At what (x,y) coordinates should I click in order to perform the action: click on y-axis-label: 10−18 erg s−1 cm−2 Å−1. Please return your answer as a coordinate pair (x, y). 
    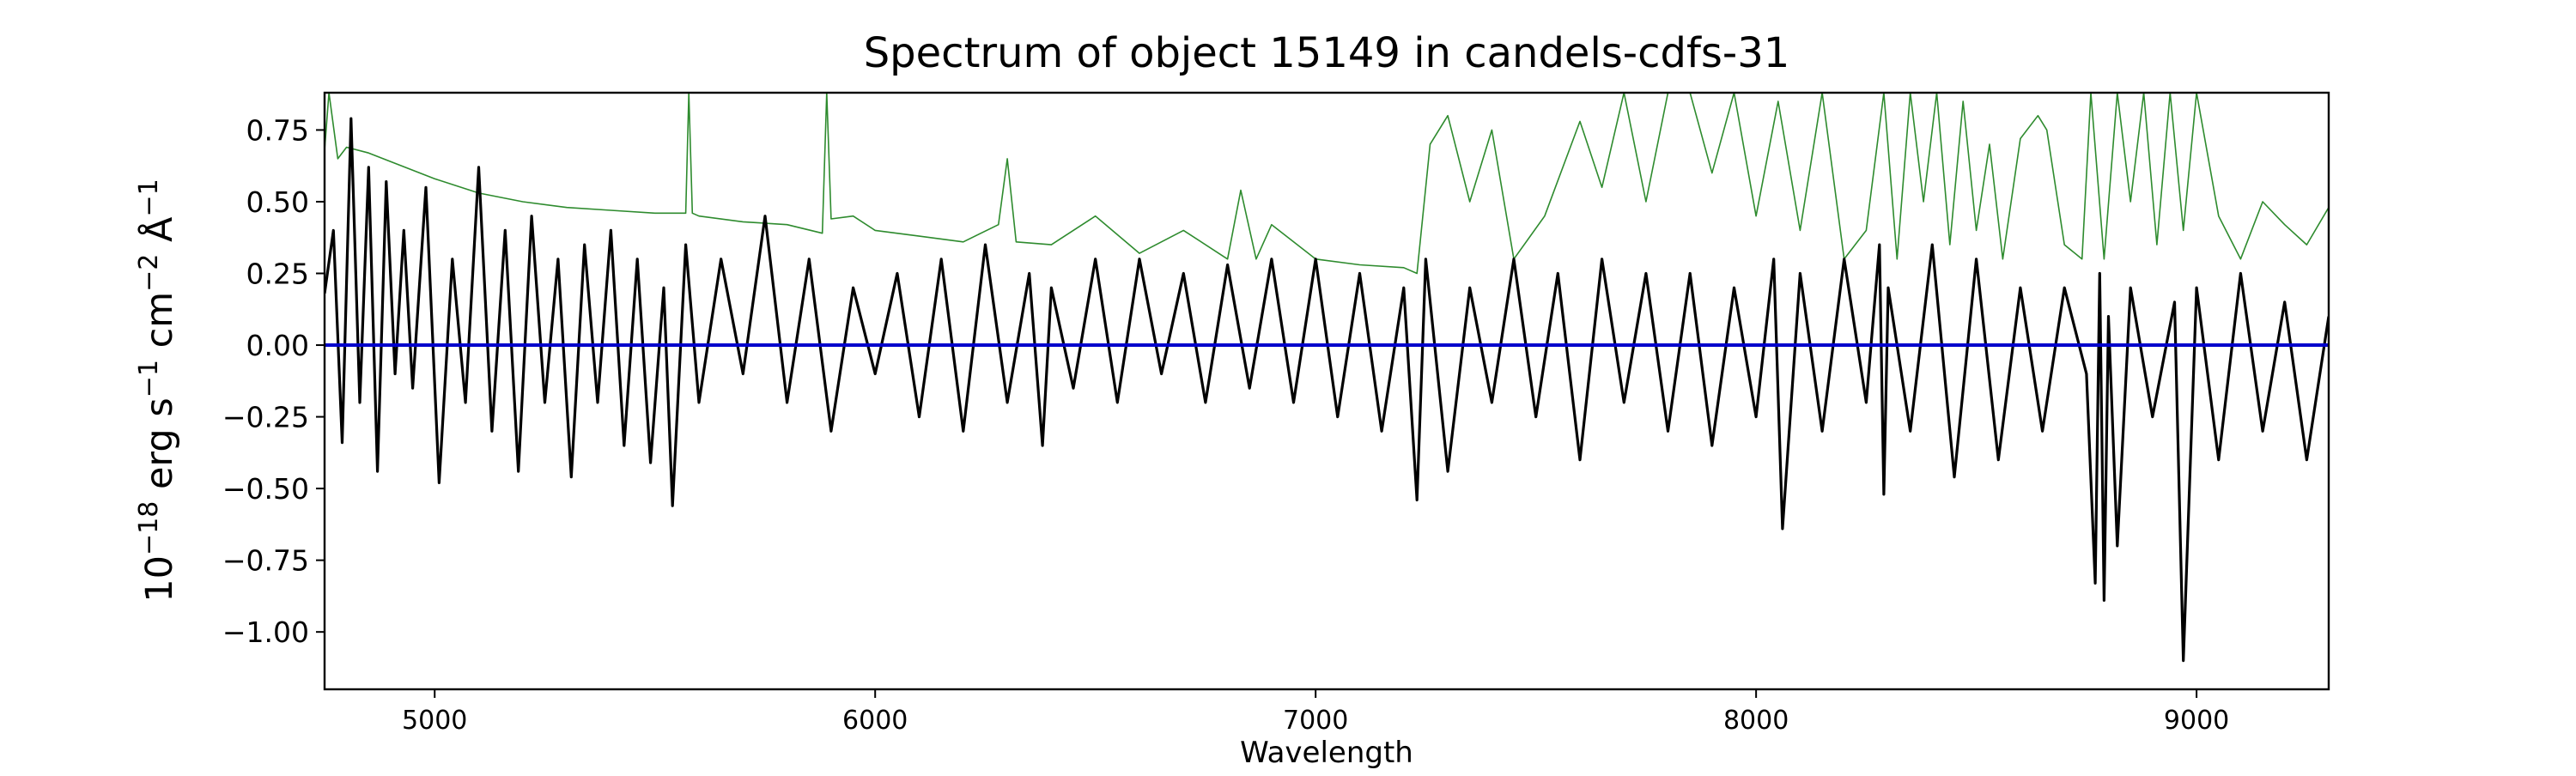
    Looking at the image, I should click on (158, 390).